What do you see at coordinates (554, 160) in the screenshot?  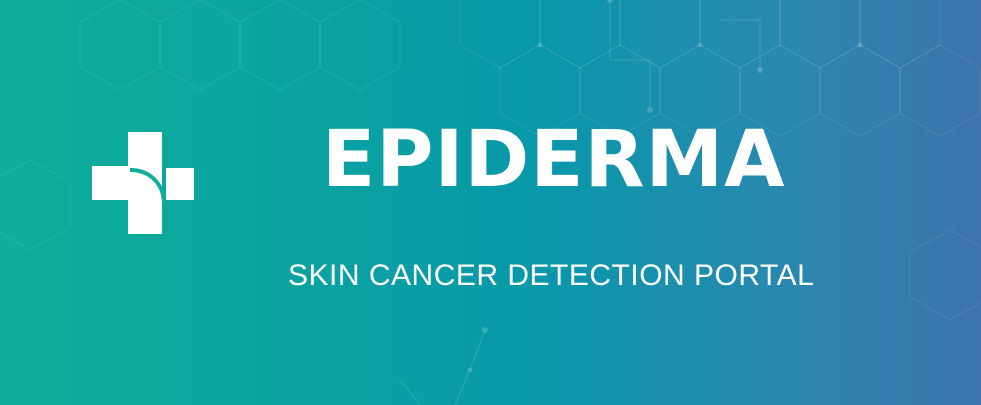 I see `brand-title: EPIDERMA` at bounding box center [554, 160].